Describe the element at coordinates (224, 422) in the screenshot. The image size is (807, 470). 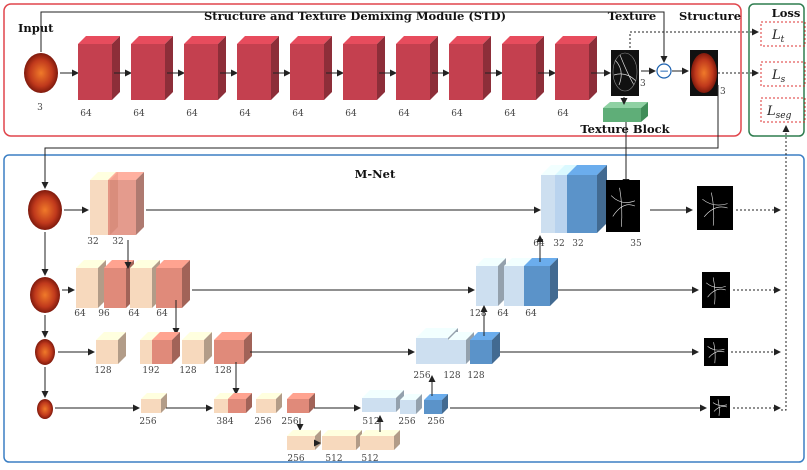
I see `r4-enc-2-label: 384` at that location.